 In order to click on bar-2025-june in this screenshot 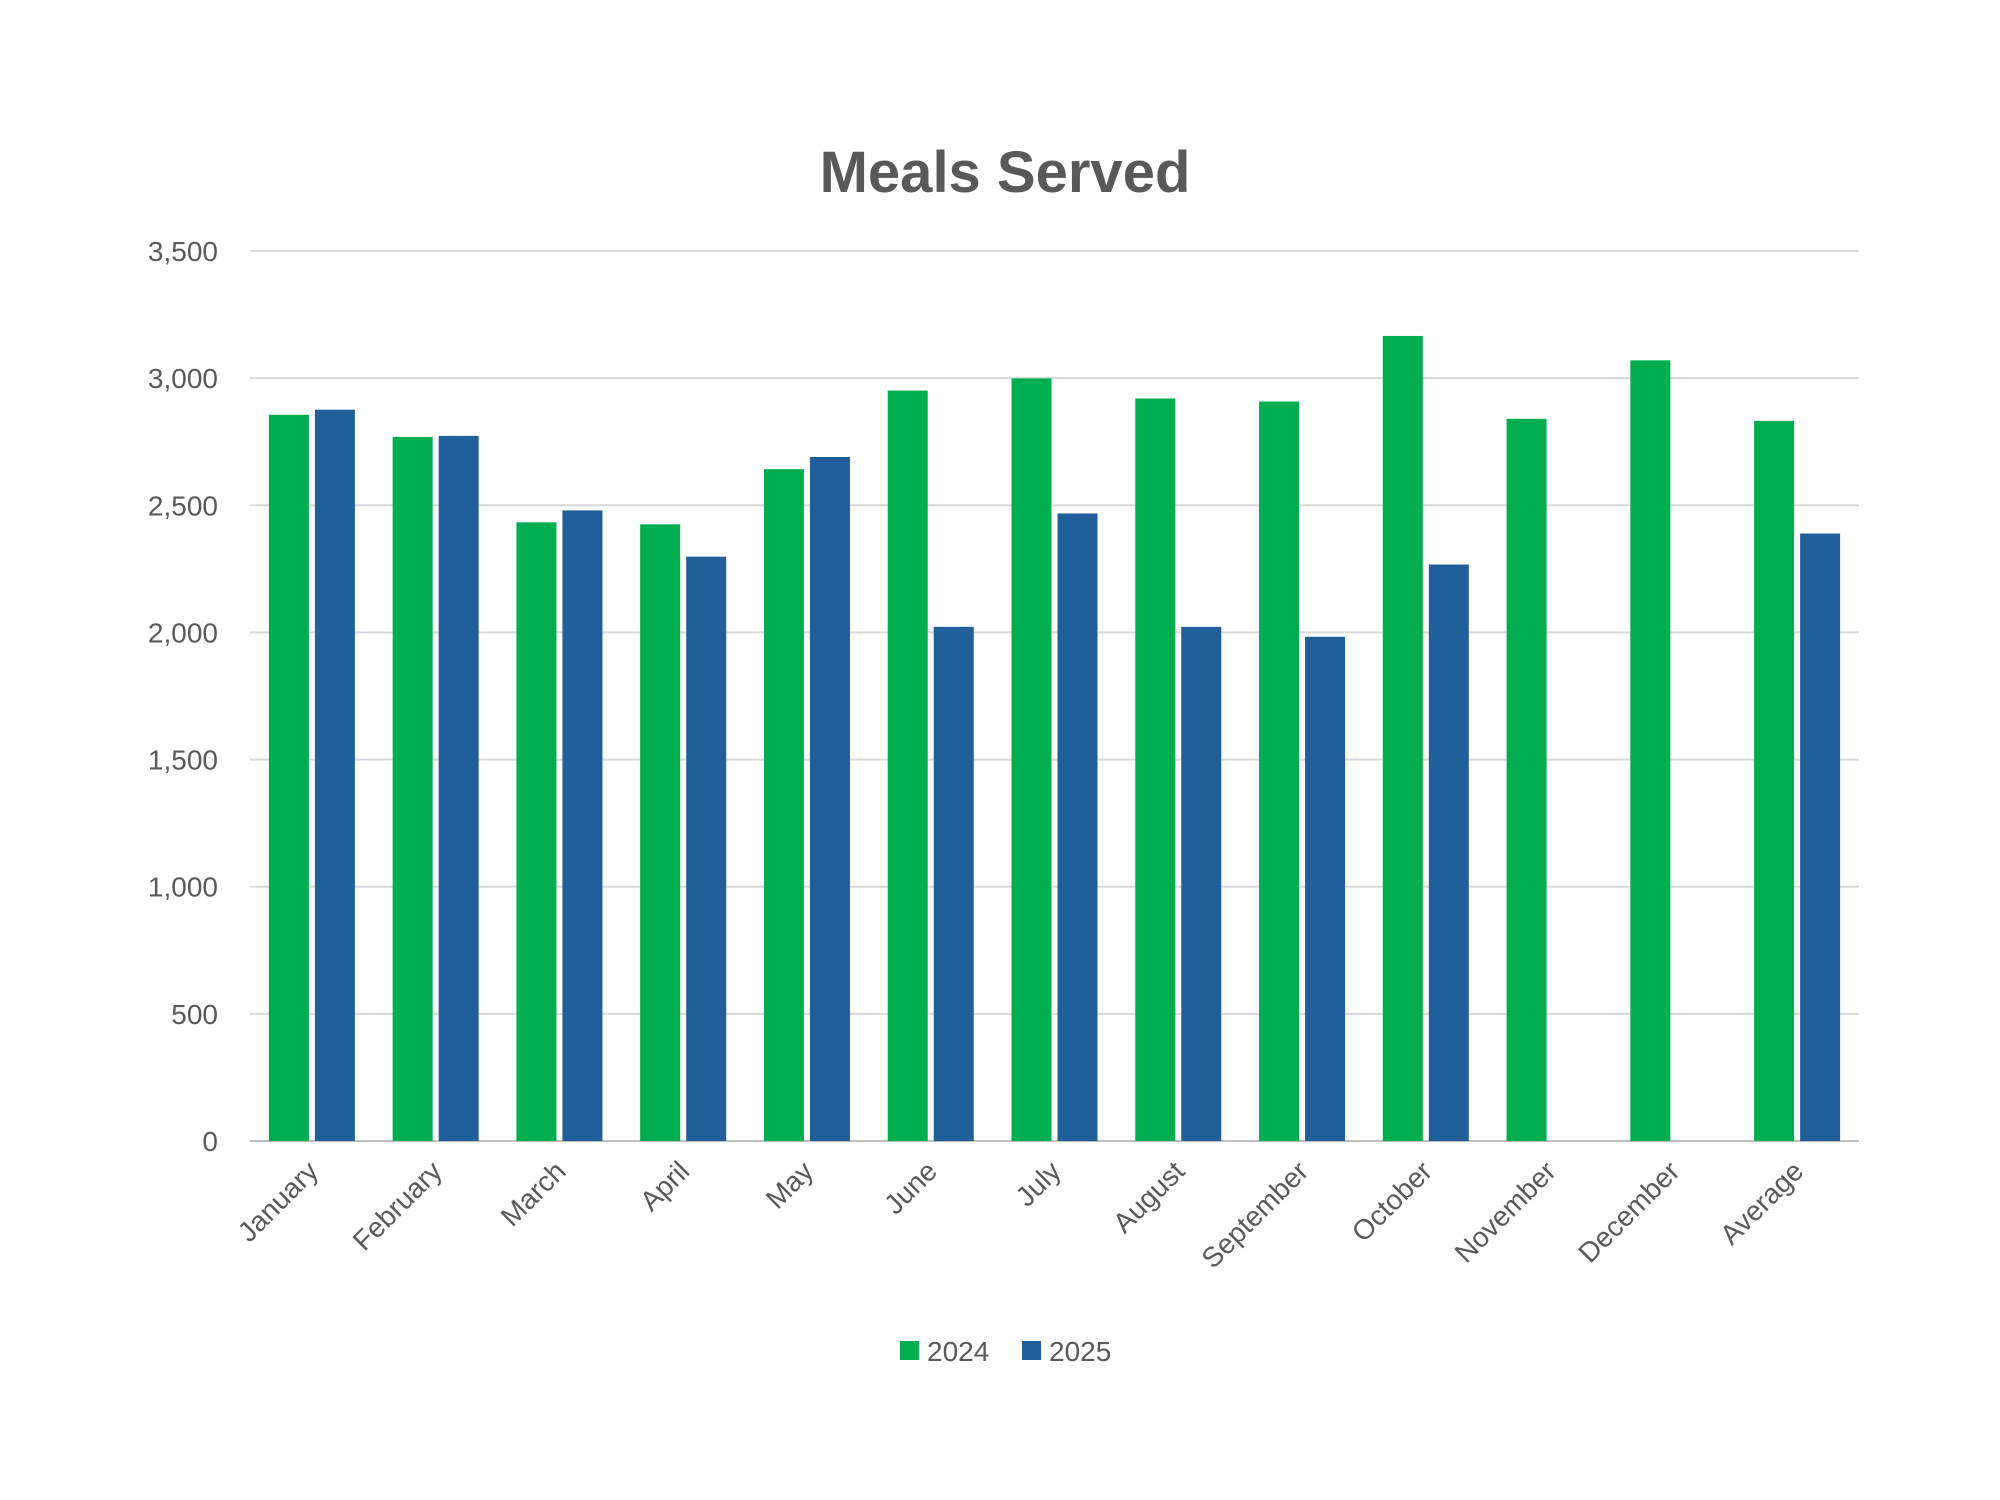, I will do `click(953, 883)`.